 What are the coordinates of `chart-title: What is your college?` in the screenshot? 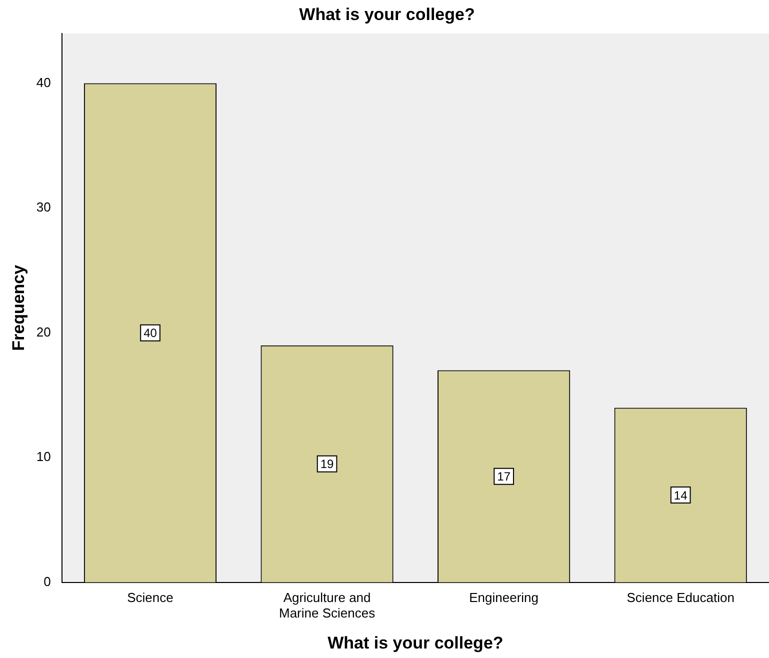 It's located at (387, 14).